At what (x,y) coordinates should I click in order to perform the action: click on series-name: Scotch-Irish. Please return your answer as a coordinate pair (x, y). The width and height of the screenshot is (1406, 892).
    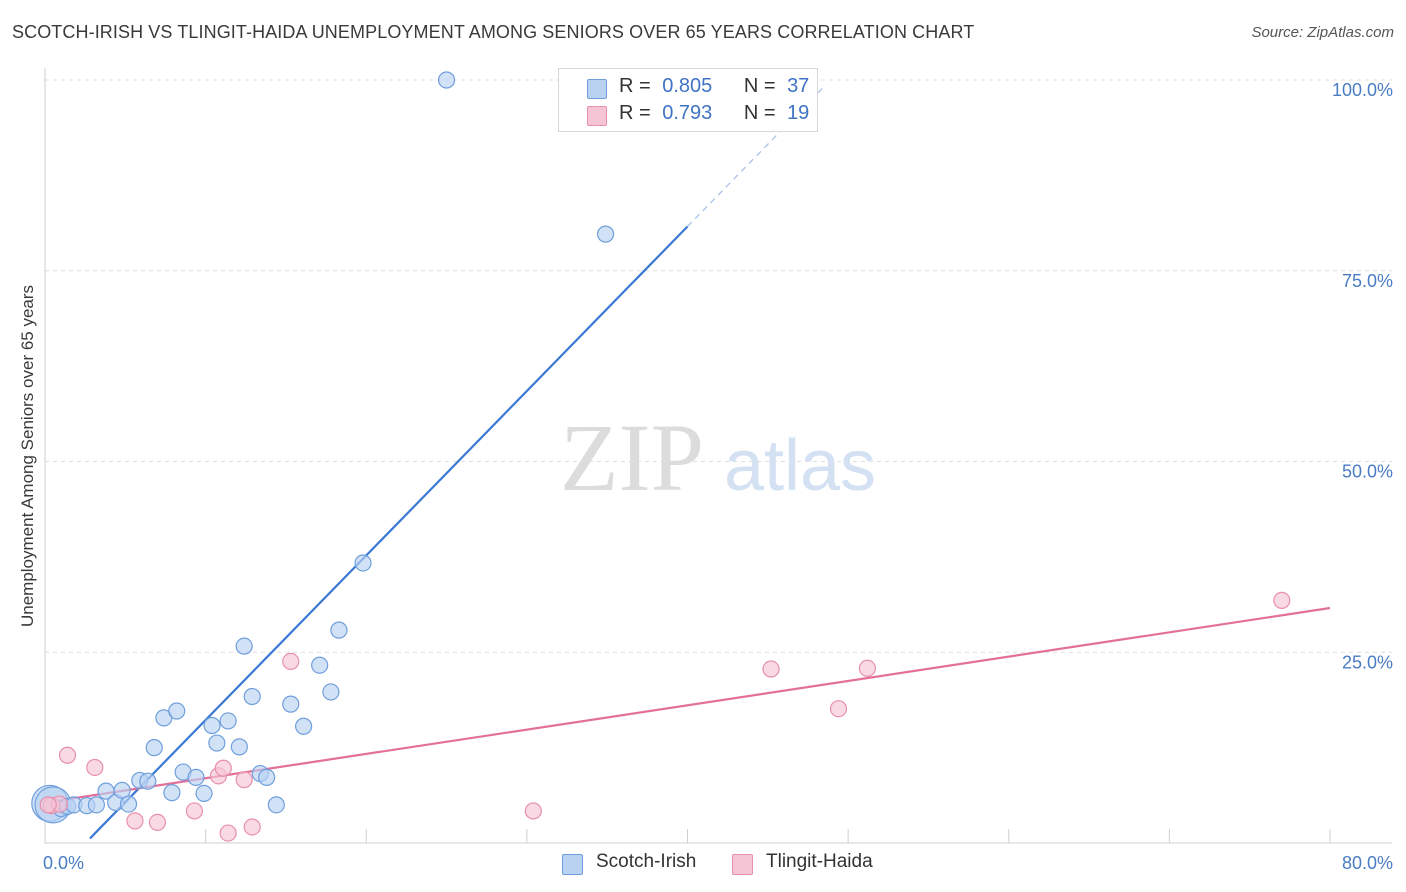
    Looking at the image, I should click on (646, 861).